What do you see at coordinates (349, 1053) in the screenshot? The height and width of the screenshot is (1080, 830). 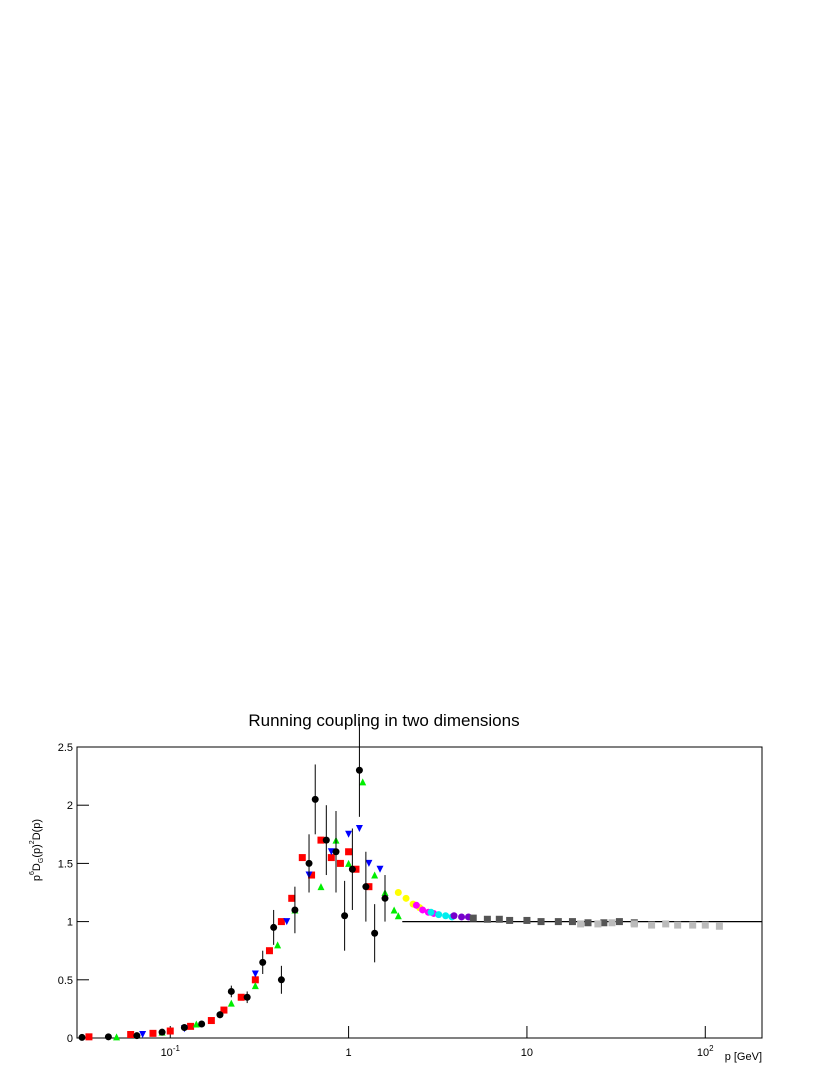 I see `x-tick-label: 1` at bounding box center [349, 1053].